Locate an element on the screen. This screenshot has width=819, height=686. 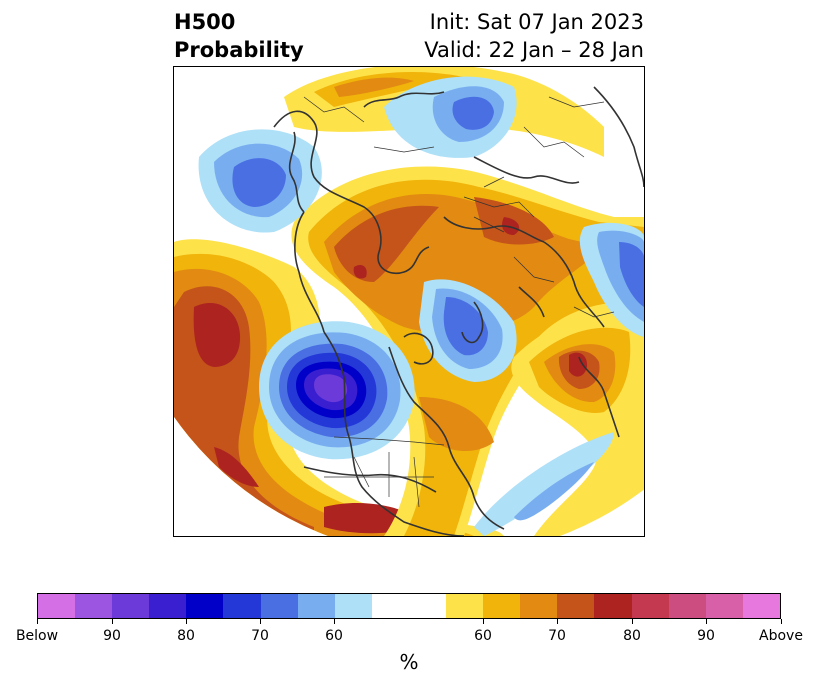
below-europe-anomaly is located at coordinates (611, 279).